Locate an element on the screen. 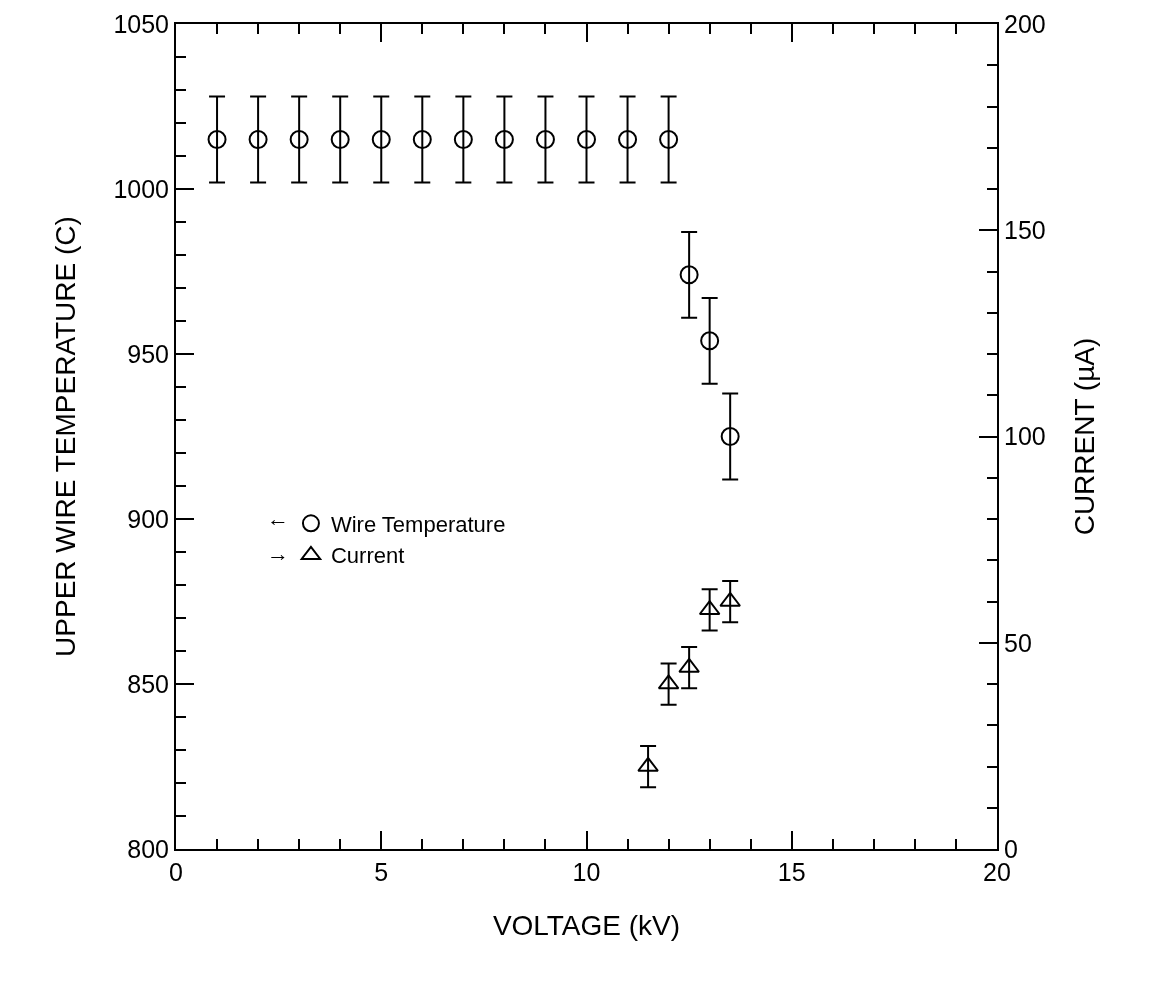 The width and height of the screenshot is (1163, 984). x-tick-label: 0 is located at coordinates (176, 872).